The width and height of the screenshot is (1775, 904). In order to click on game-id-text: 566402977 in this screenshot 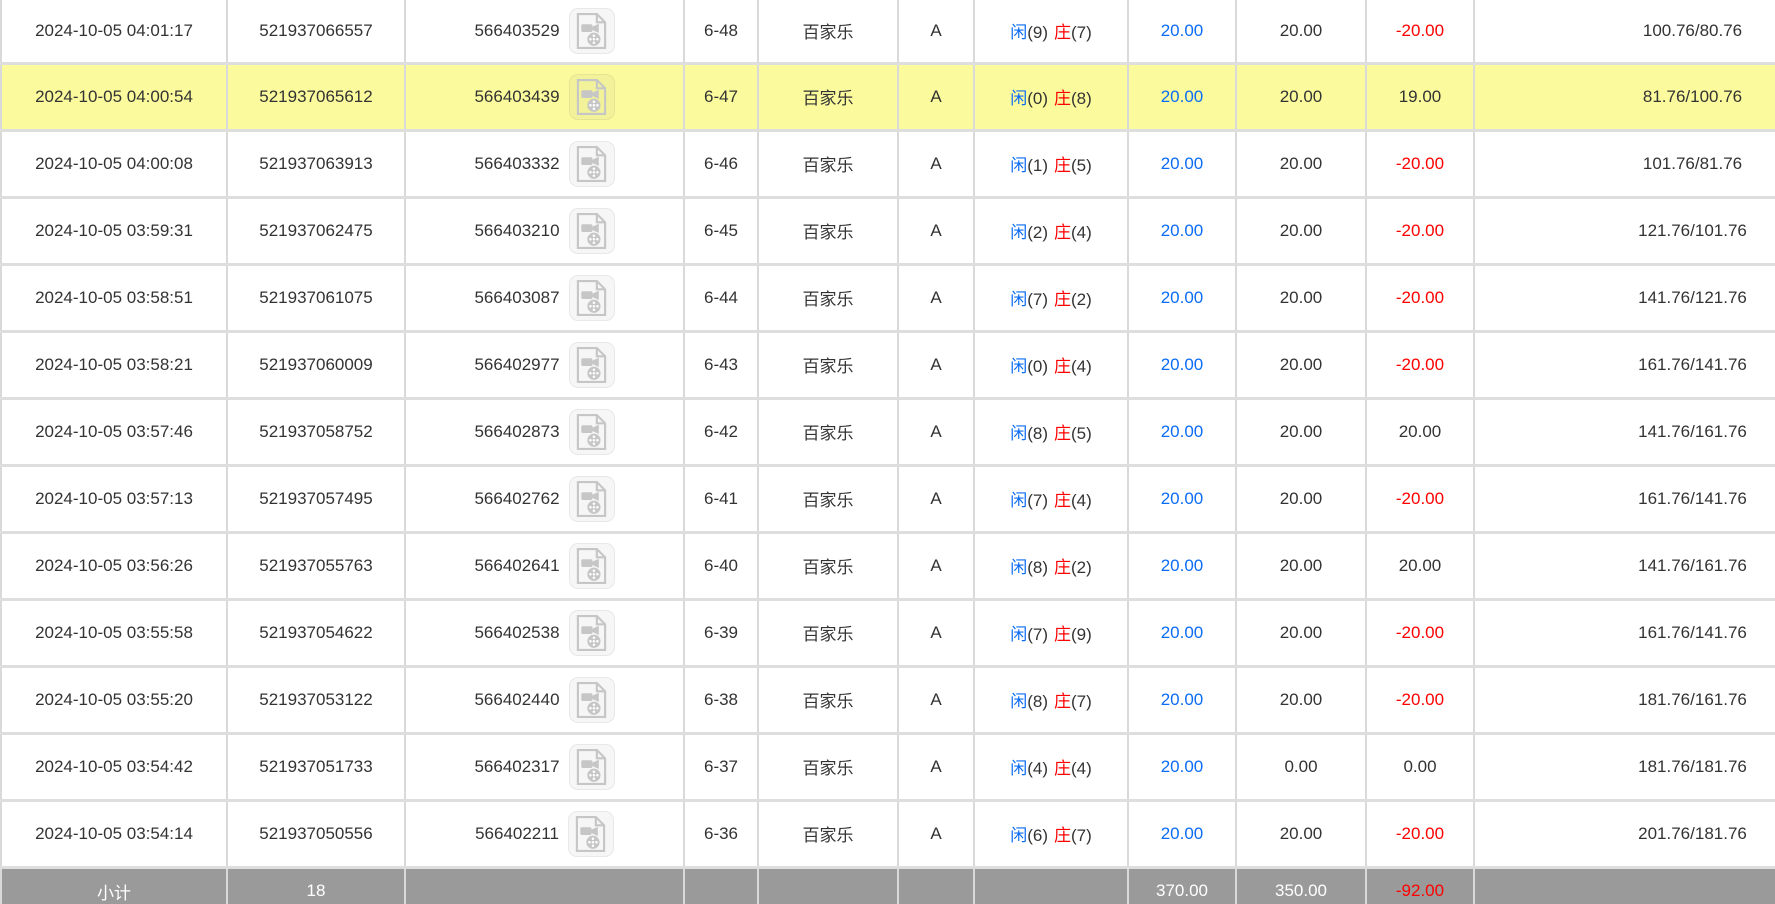, I will do `click(517, 364)`.